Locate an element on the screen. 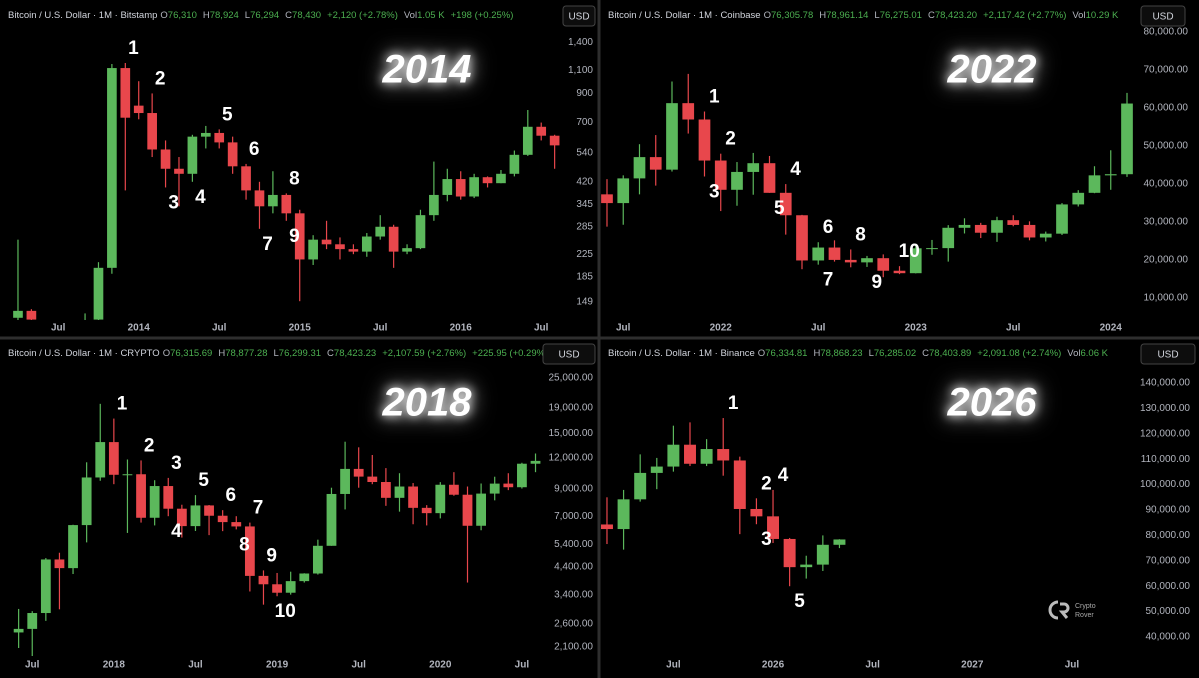 Image resolution: width=1199 pixels, height=678 pixels. x-tick-label: 2024 is located at coordinates (1111, 328).